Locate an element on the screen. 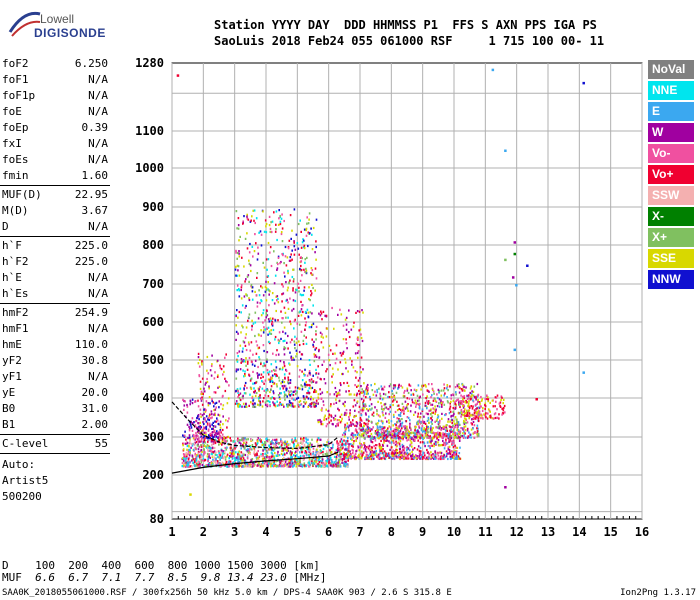  echo-point-isolated is located at coordinates (505, 487).